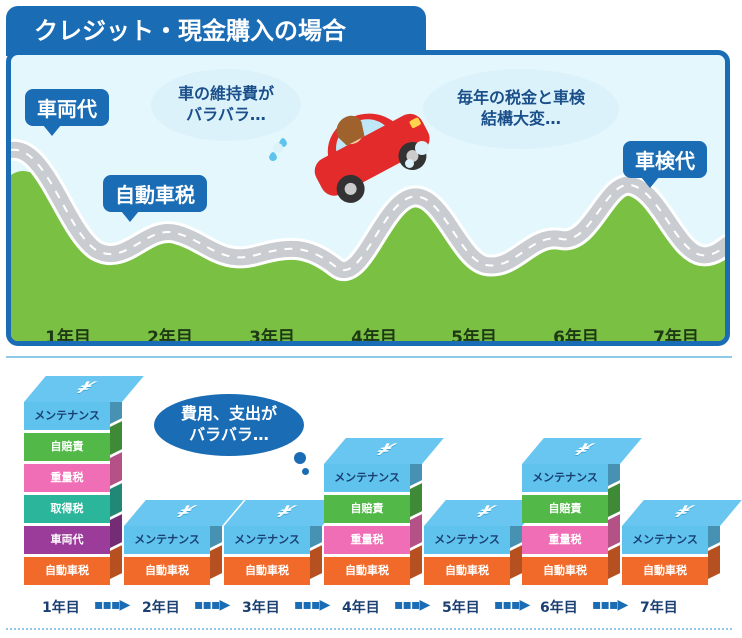  What do you see at coordinates (372, 158) in the screenshot?
I see `car-icon` at bounding box center [372, 158].